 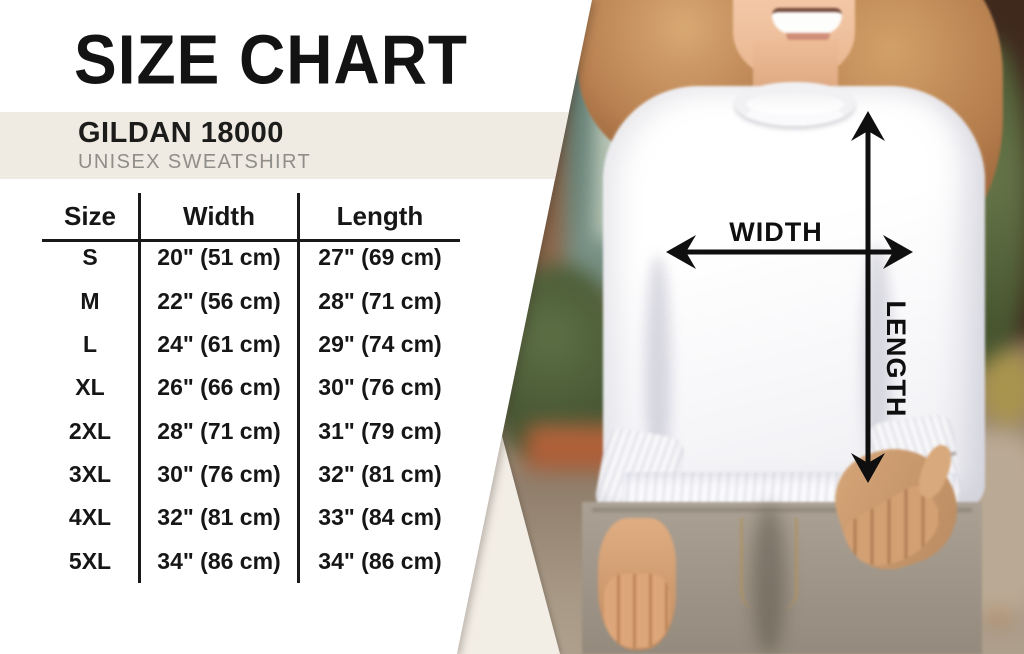 What do you see at coordinates (782, 510) in the screenshot?
I see `jeans-waistline` at bounding box center [782, 510].